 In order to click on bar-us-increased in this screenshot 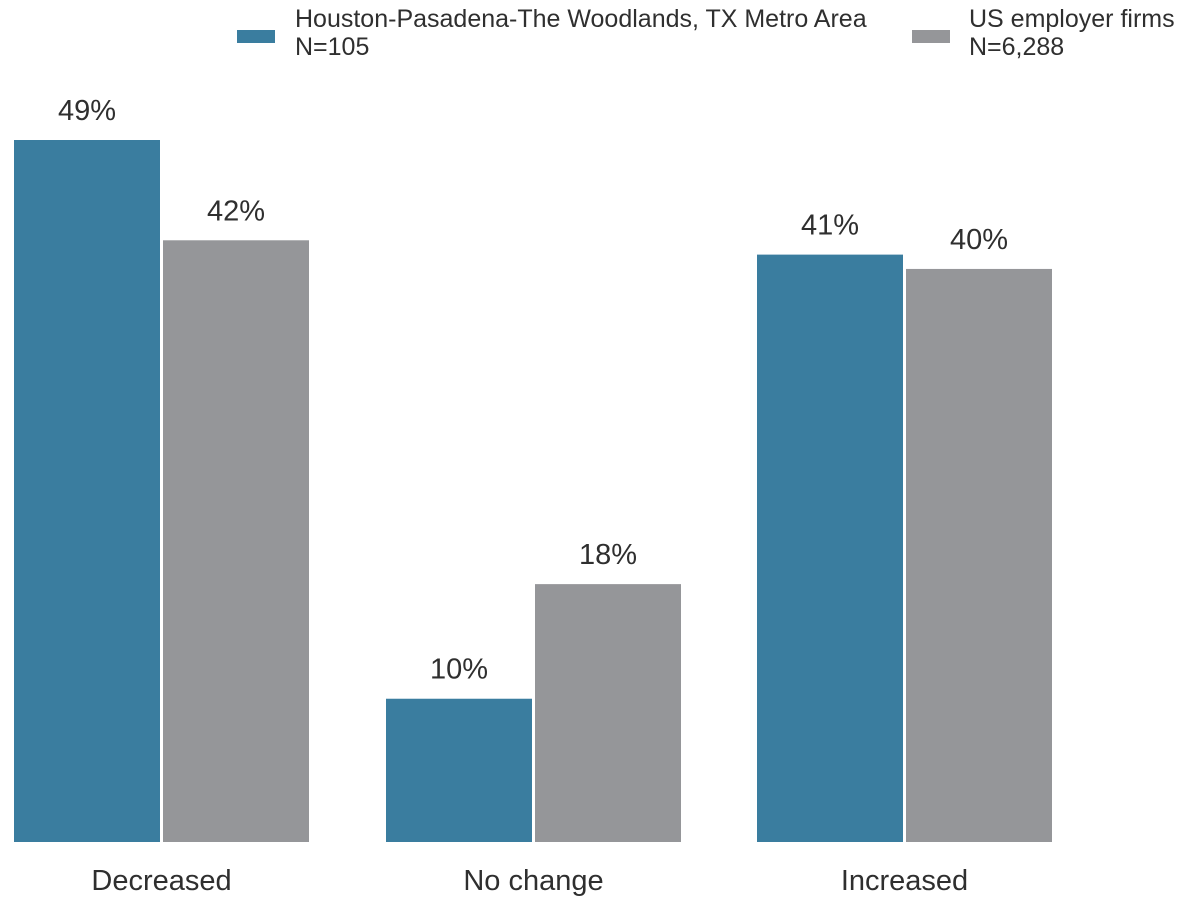, I will do `click(979, 555)`.